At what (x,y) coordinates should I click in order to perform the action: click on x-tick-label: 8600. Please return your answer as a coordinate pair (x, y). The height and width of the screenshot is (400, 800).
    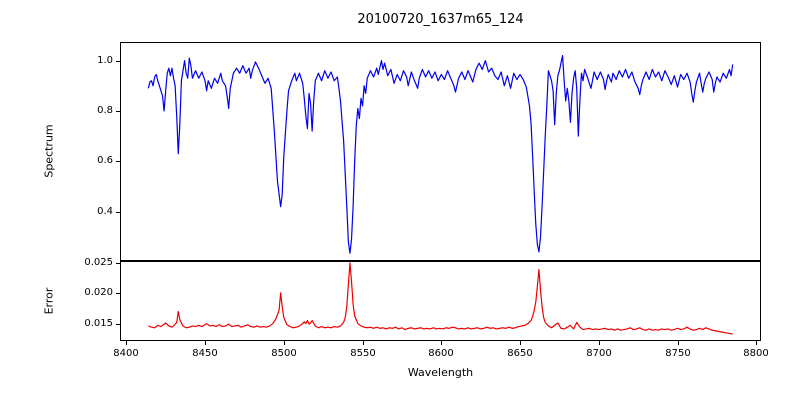
    Looking at the image, I should click on (441, 353).